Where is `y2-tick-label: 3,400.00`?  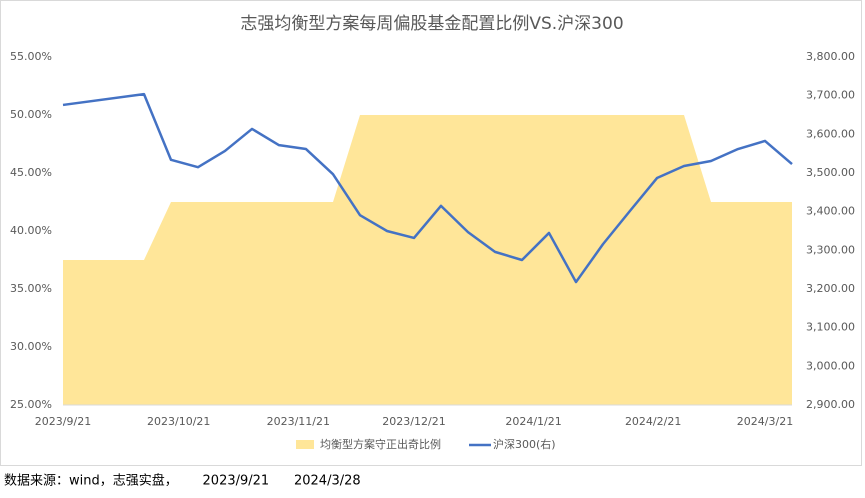 y2-tick-label: 3,400.00 is located at coordinates (830, 211).